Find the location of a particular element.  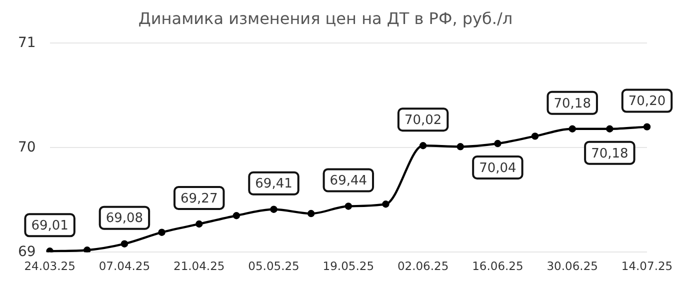

x-tick-label: 16.06.25 is located at coordinates (498, 266).